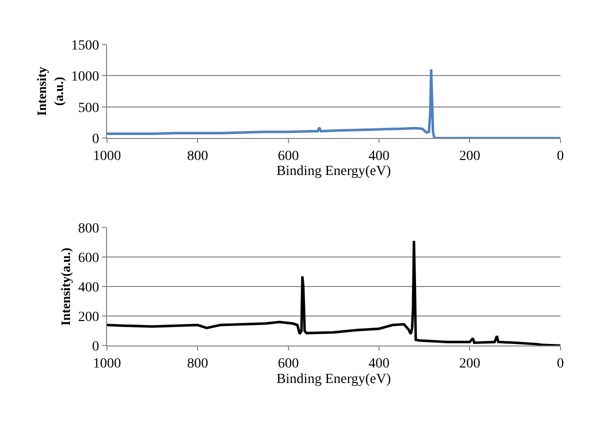 Image resolution: width=591 pixels, height=442 pixels. I want to click on y-tick-label: 200, so click(89, 318).